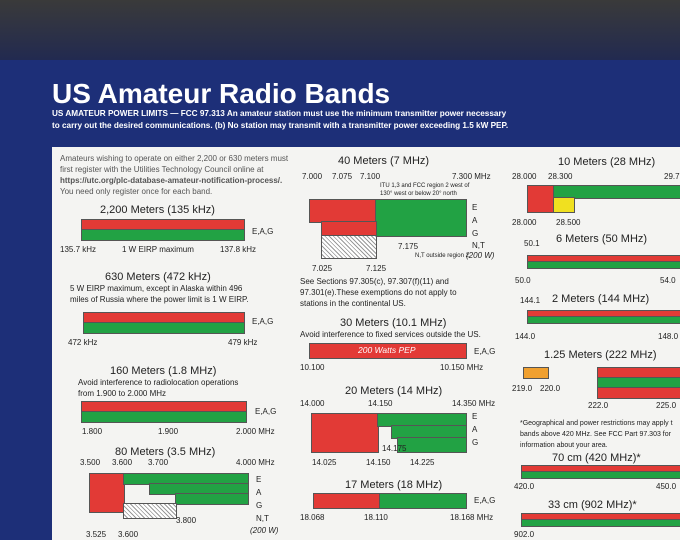  Describe the element at coordinates (90, 462) in the screenshot. I see `label: 3.500` at that location.